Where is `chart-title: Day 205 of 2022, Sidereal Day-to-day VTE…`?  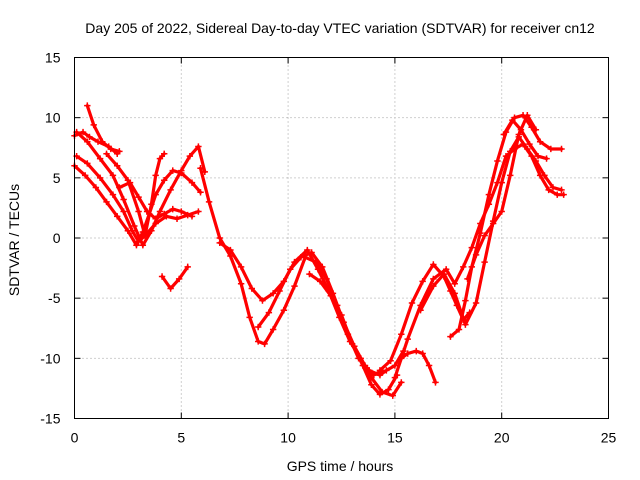
chart-title: Day 205 of 2022, Sidereal Day-to-day VTE… is located at coordinates (340, 28).